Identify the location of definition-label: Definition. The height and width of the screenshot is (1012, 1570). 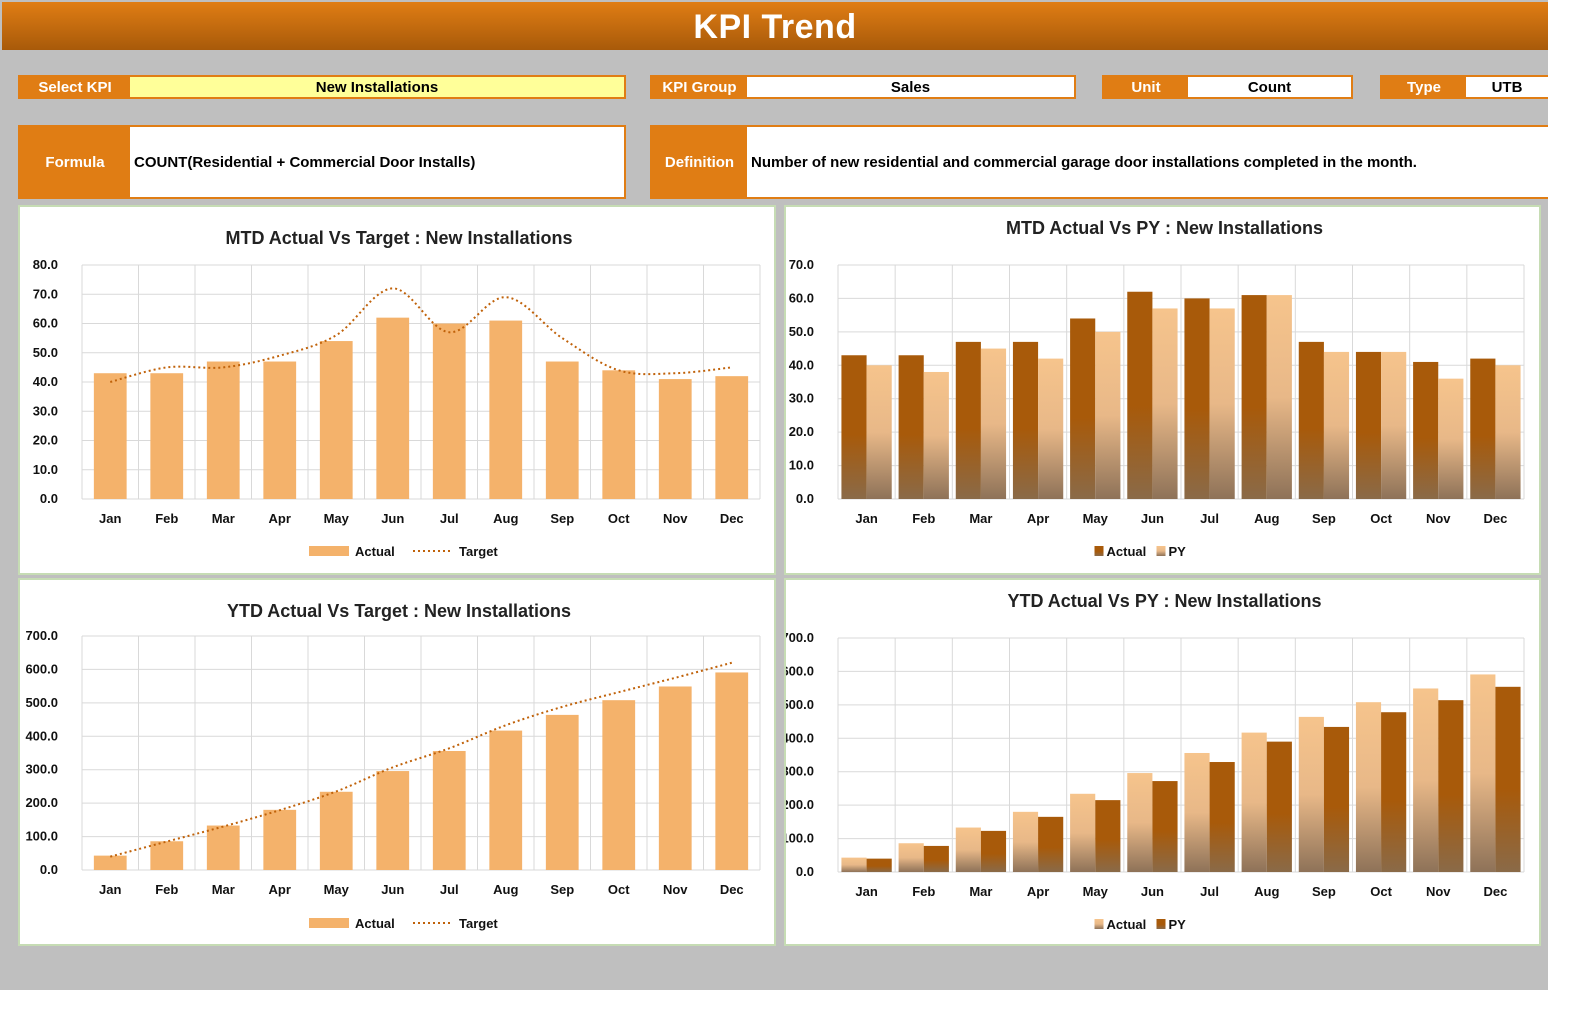
(699, 162).